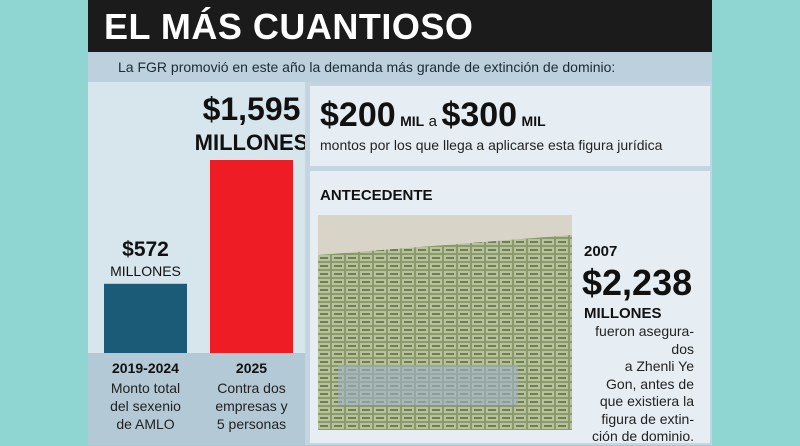 The height and width of the screenshot is (446, 800). Describe the element at coordinates (145, 424) in the screenshot. I see `category-description: de AMLO` at that location.